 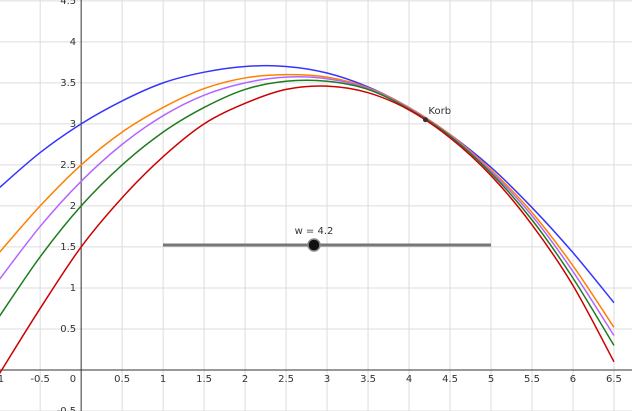 I want to click on y-tick-label: 2.5, so click(x=68, y=165).